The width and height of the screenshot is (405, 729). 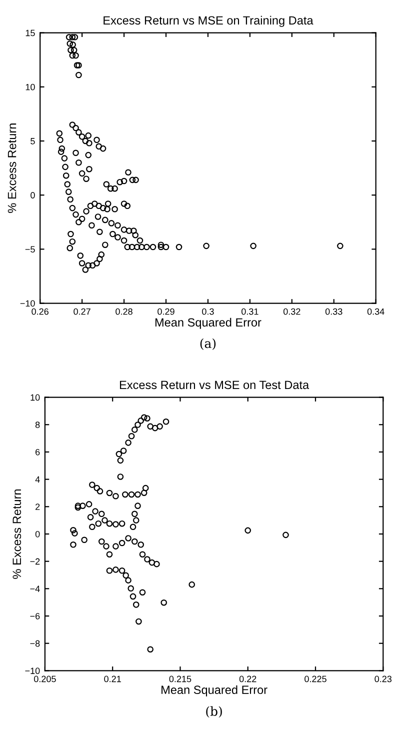 I want to click on x-tick-label: 0.26, so click(x=40, y=311).